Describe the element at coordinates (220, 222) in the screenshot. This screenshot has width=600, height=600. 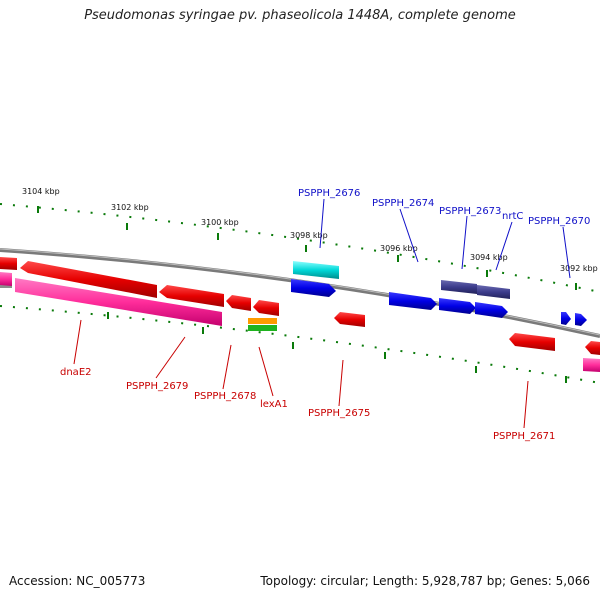
I see `scale-label: 3100 kbp` at that location.